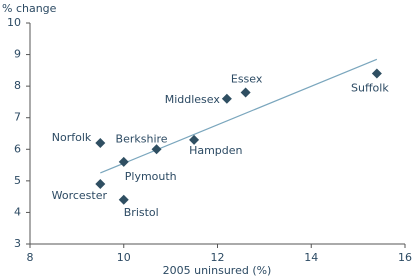 This screenshot has height=280, width=420. Describe the element at coordinates (17, 148) in the screenshot. I see `y-tick-label: 6` at that location.